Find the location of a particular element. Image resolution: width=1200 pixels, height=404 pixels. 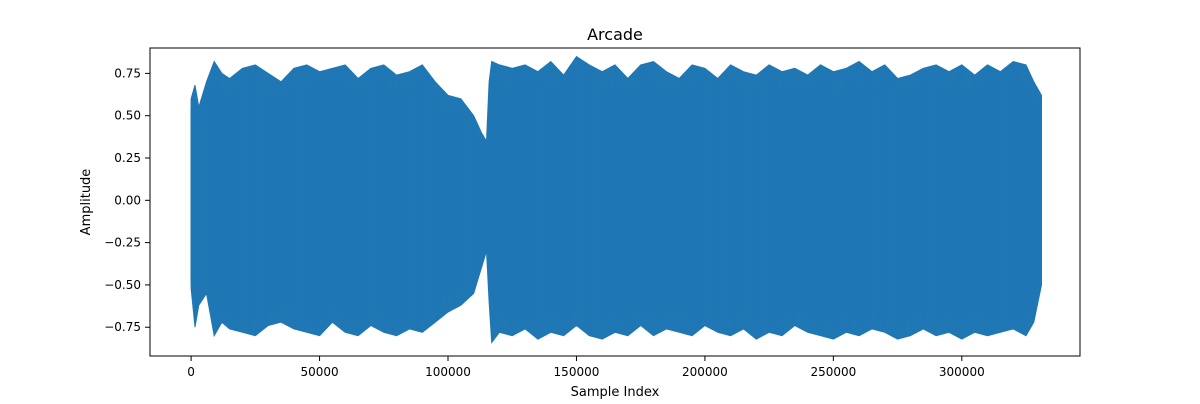

x-axis-label: Sample Index is located at coordinates (615, 392).